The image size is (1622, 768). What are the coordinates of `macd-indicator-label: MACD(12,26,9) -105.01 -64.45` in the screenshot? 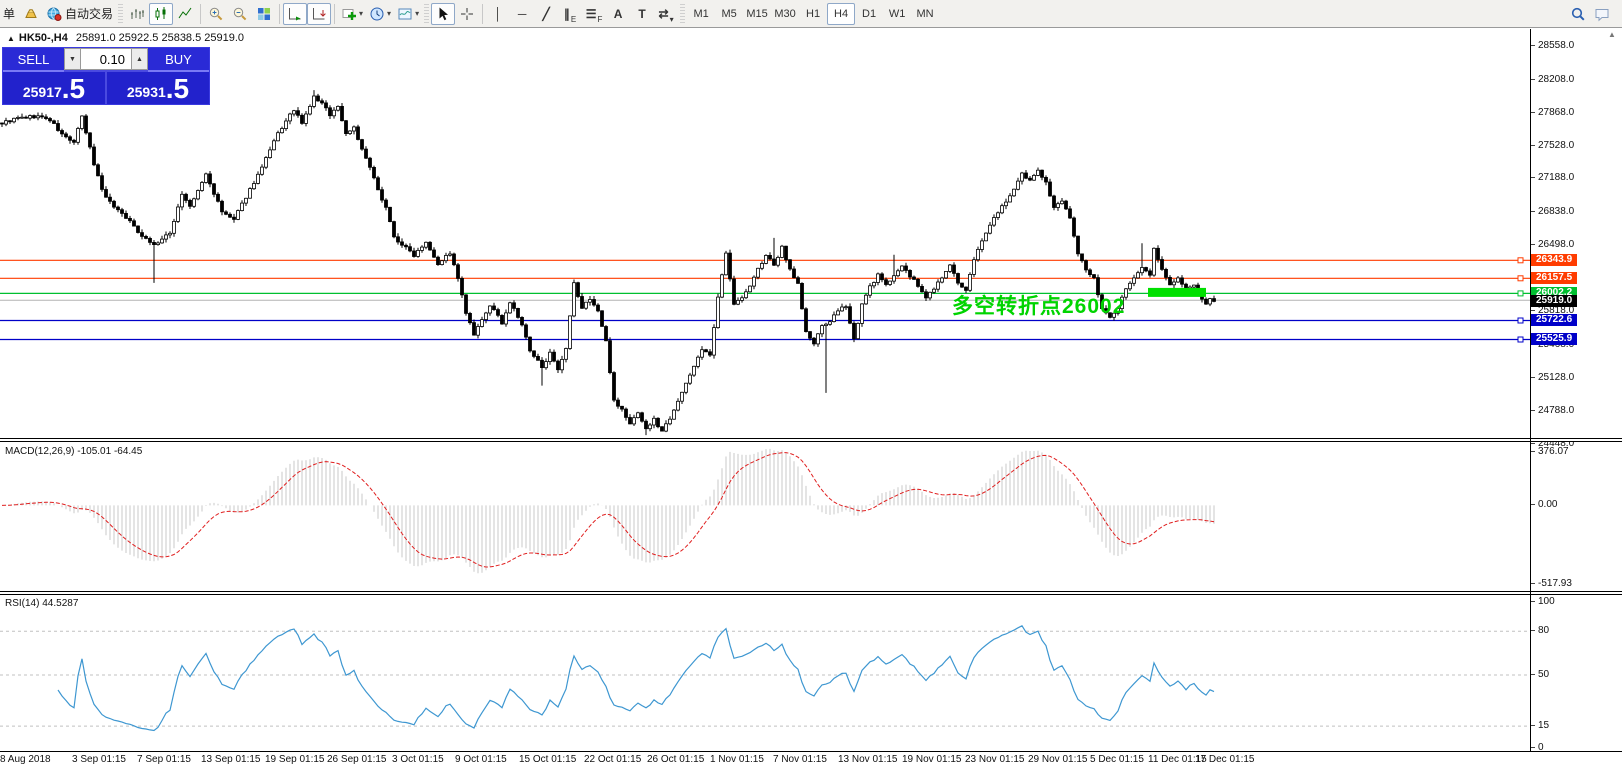 It's located at (74, 451).